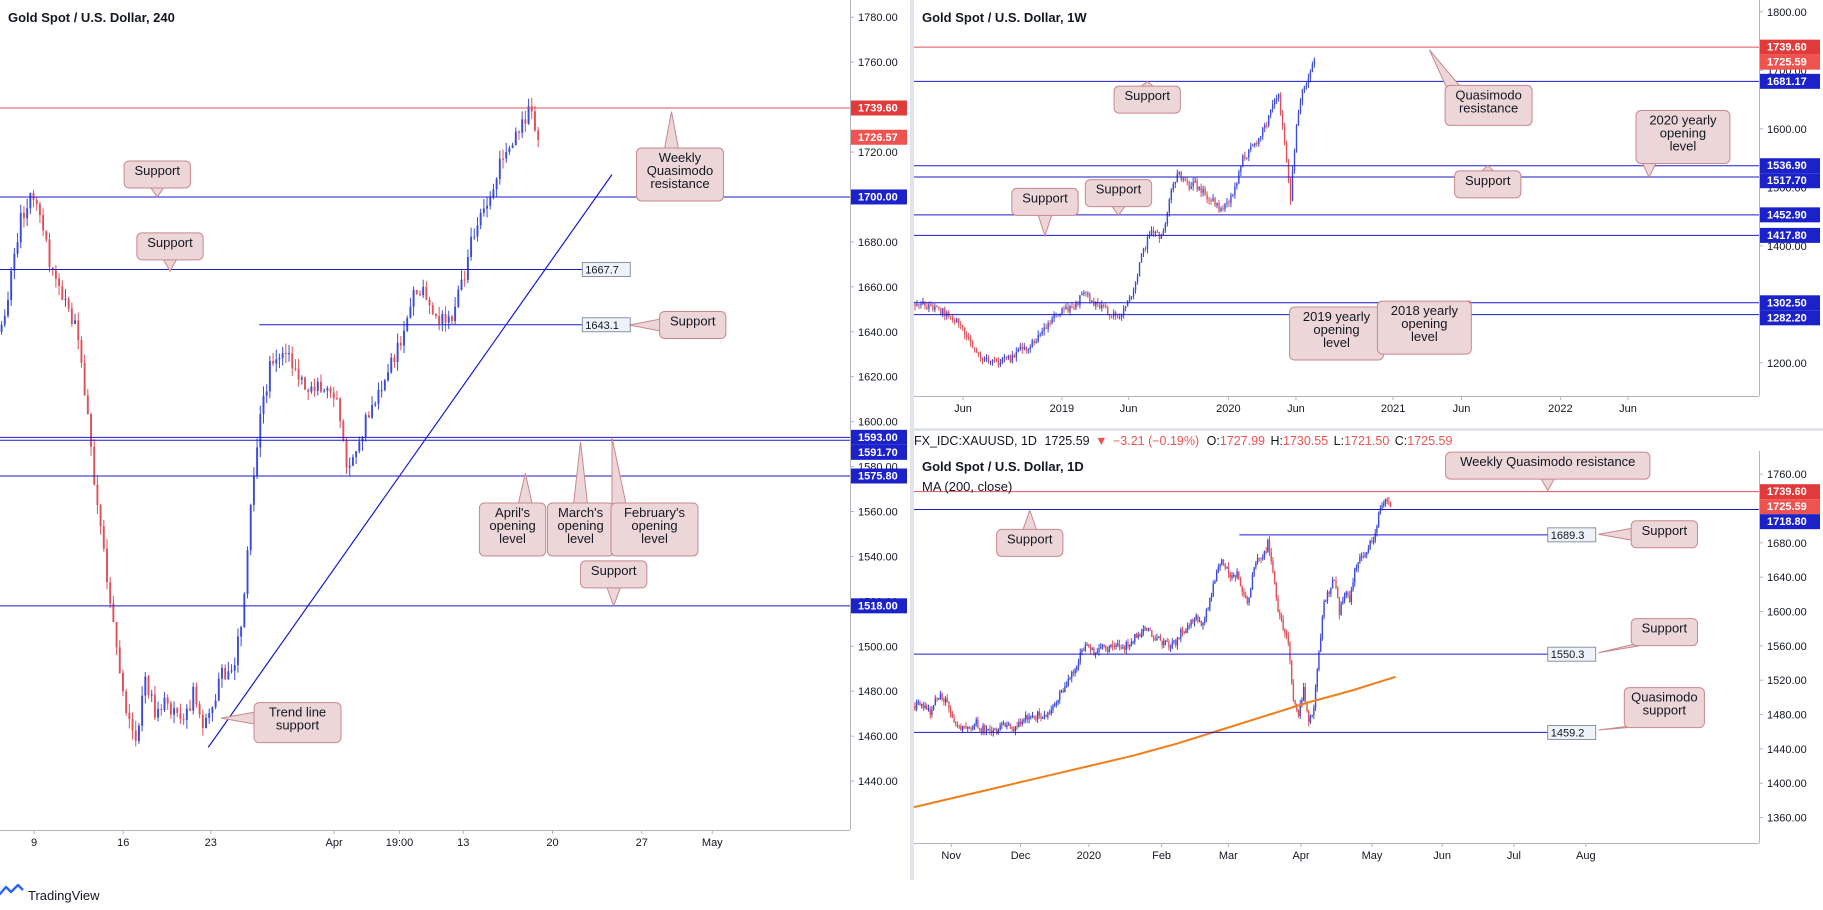  I want to click on price-tag-box, so click(1790, 492).